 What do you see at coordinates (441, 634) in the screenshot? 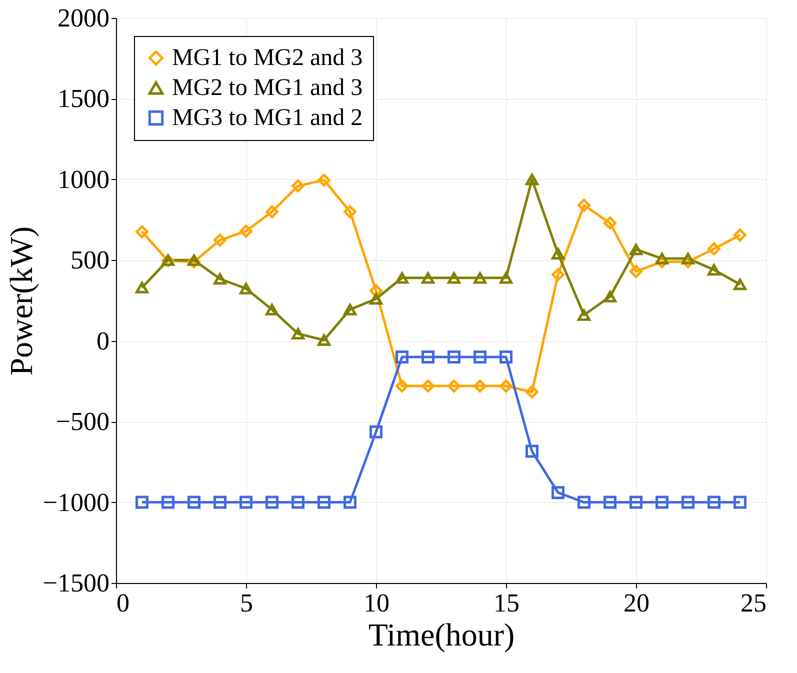
I see `x-axis-title: Time(hour)` at bounding box center [441, 634].